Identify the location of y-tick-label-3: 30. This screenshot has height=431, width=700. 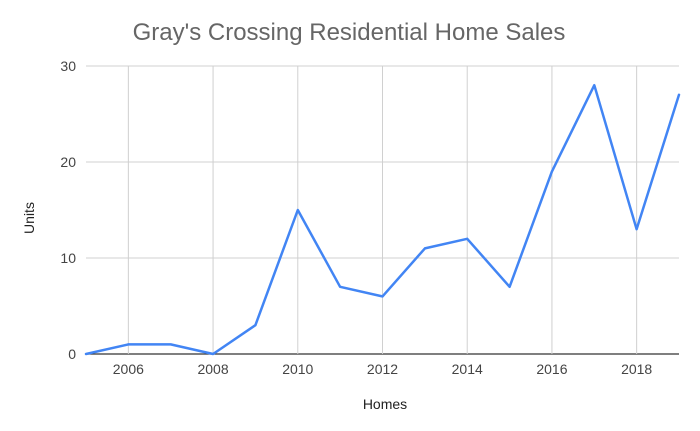
(68, 66).